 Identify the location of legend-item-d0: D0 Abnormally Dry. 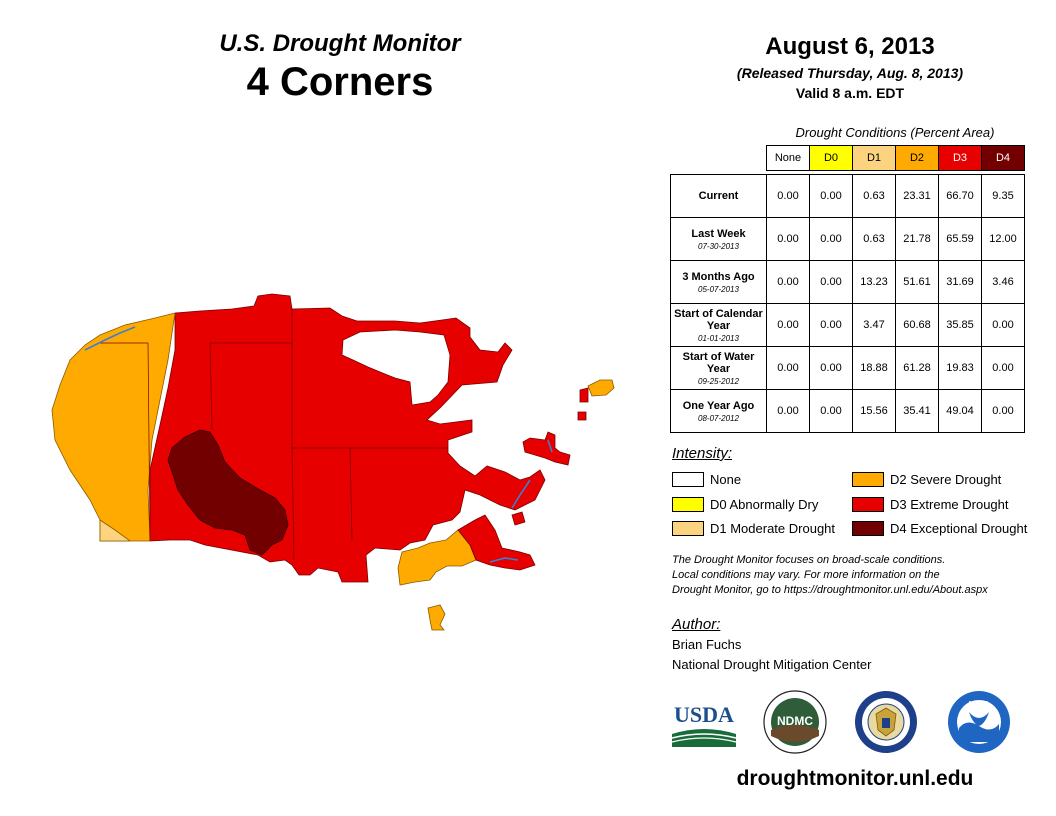
(745, 504).